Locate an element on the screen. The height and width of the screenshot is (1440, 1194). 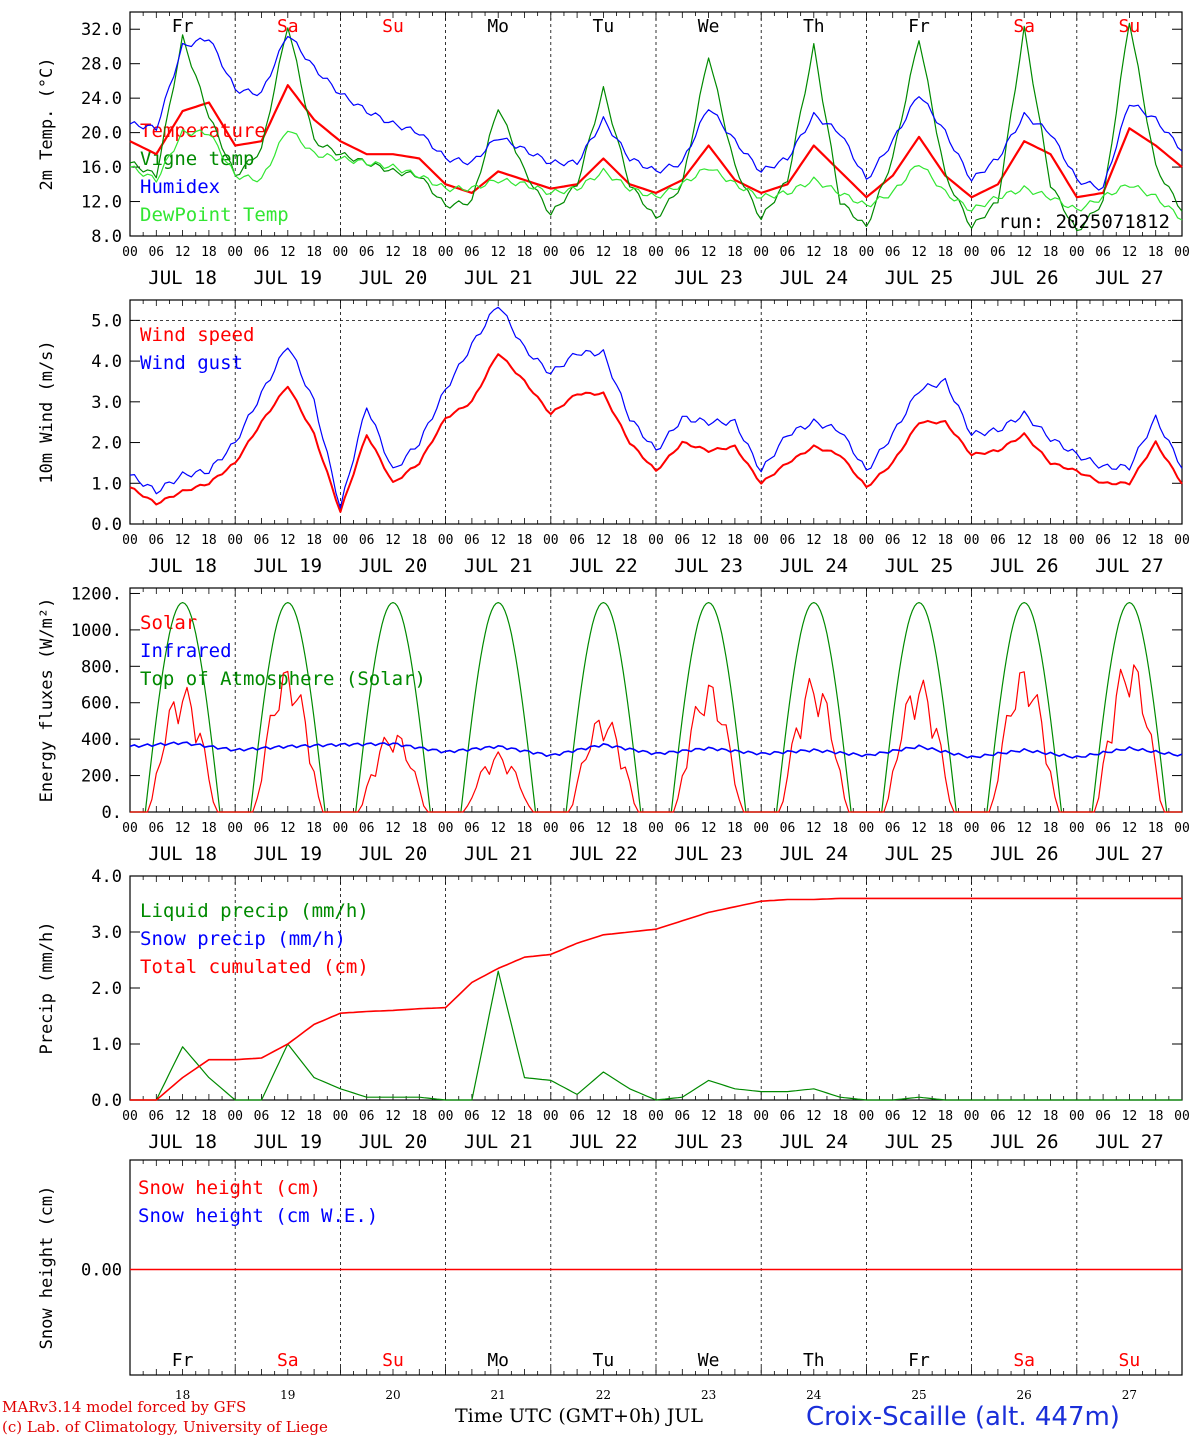
x-date-label: JUL 26 is located at coordinates (1024, 1142).